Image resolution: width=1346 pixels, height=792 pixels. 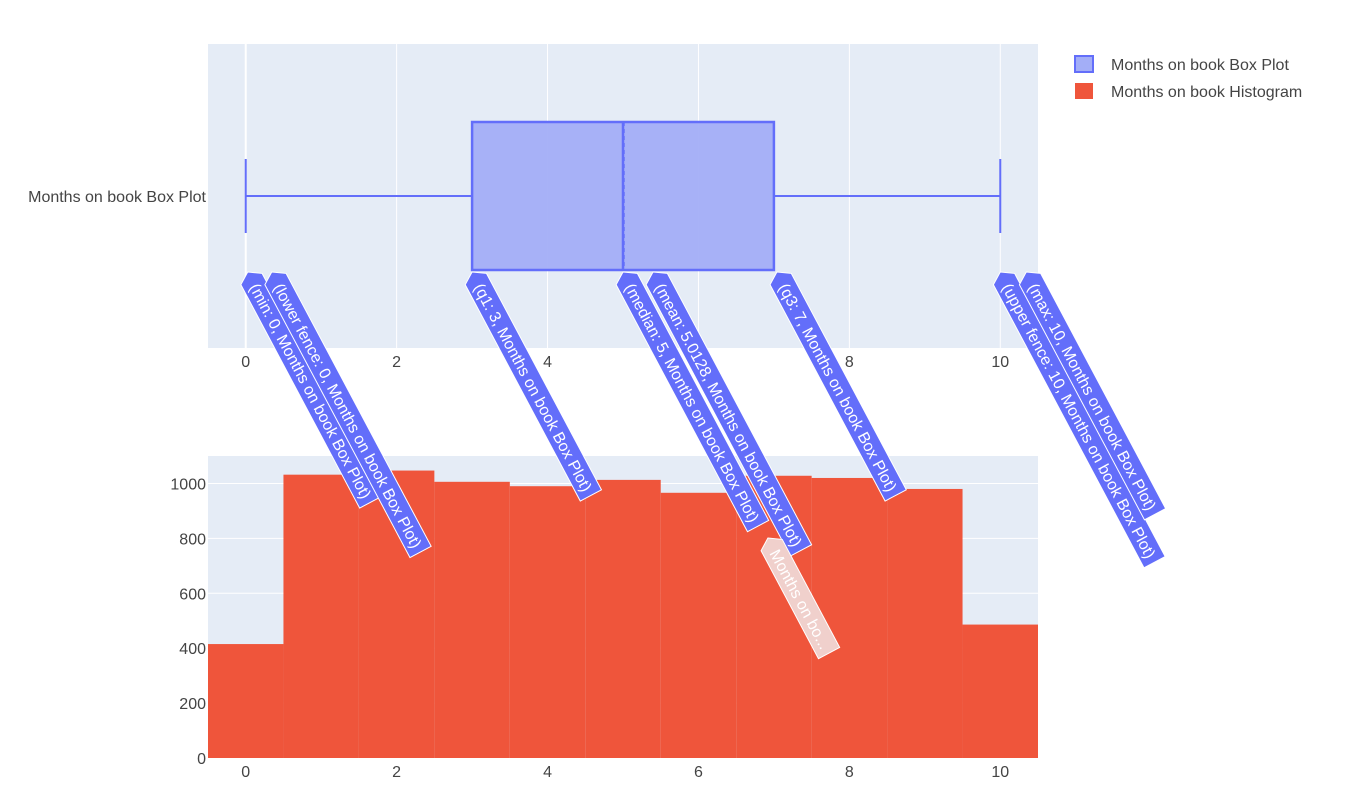 I want to click on legend-box-swatch, so click(x=1084, y=64).